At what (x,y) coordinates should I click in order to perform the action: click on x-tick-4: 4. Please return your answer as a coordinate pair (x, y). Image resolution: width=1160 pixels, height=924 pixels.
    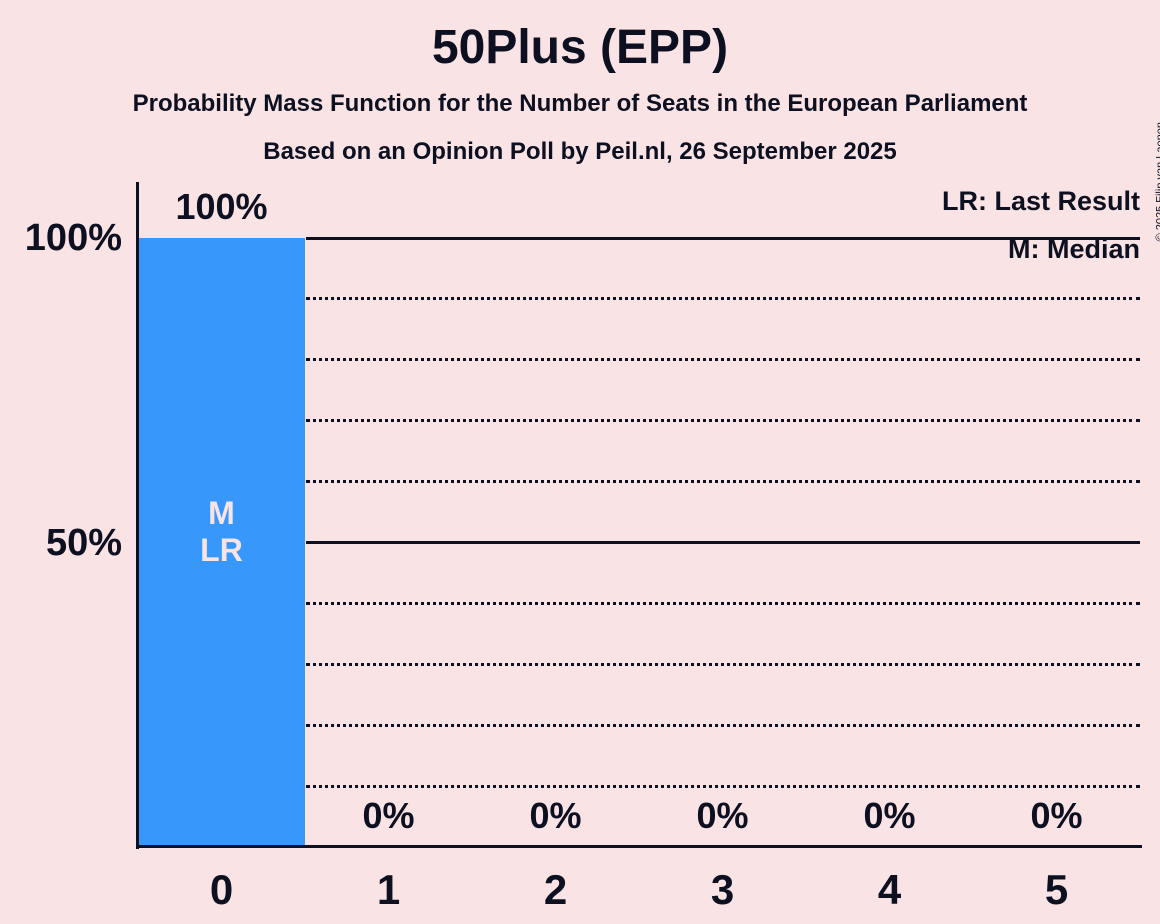
    Looking at the image, I should click on (889, 889).